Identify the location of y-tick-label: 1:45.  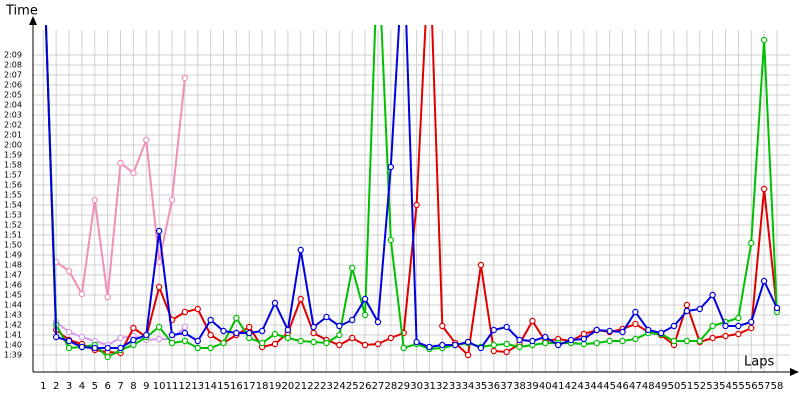
(13, 295).